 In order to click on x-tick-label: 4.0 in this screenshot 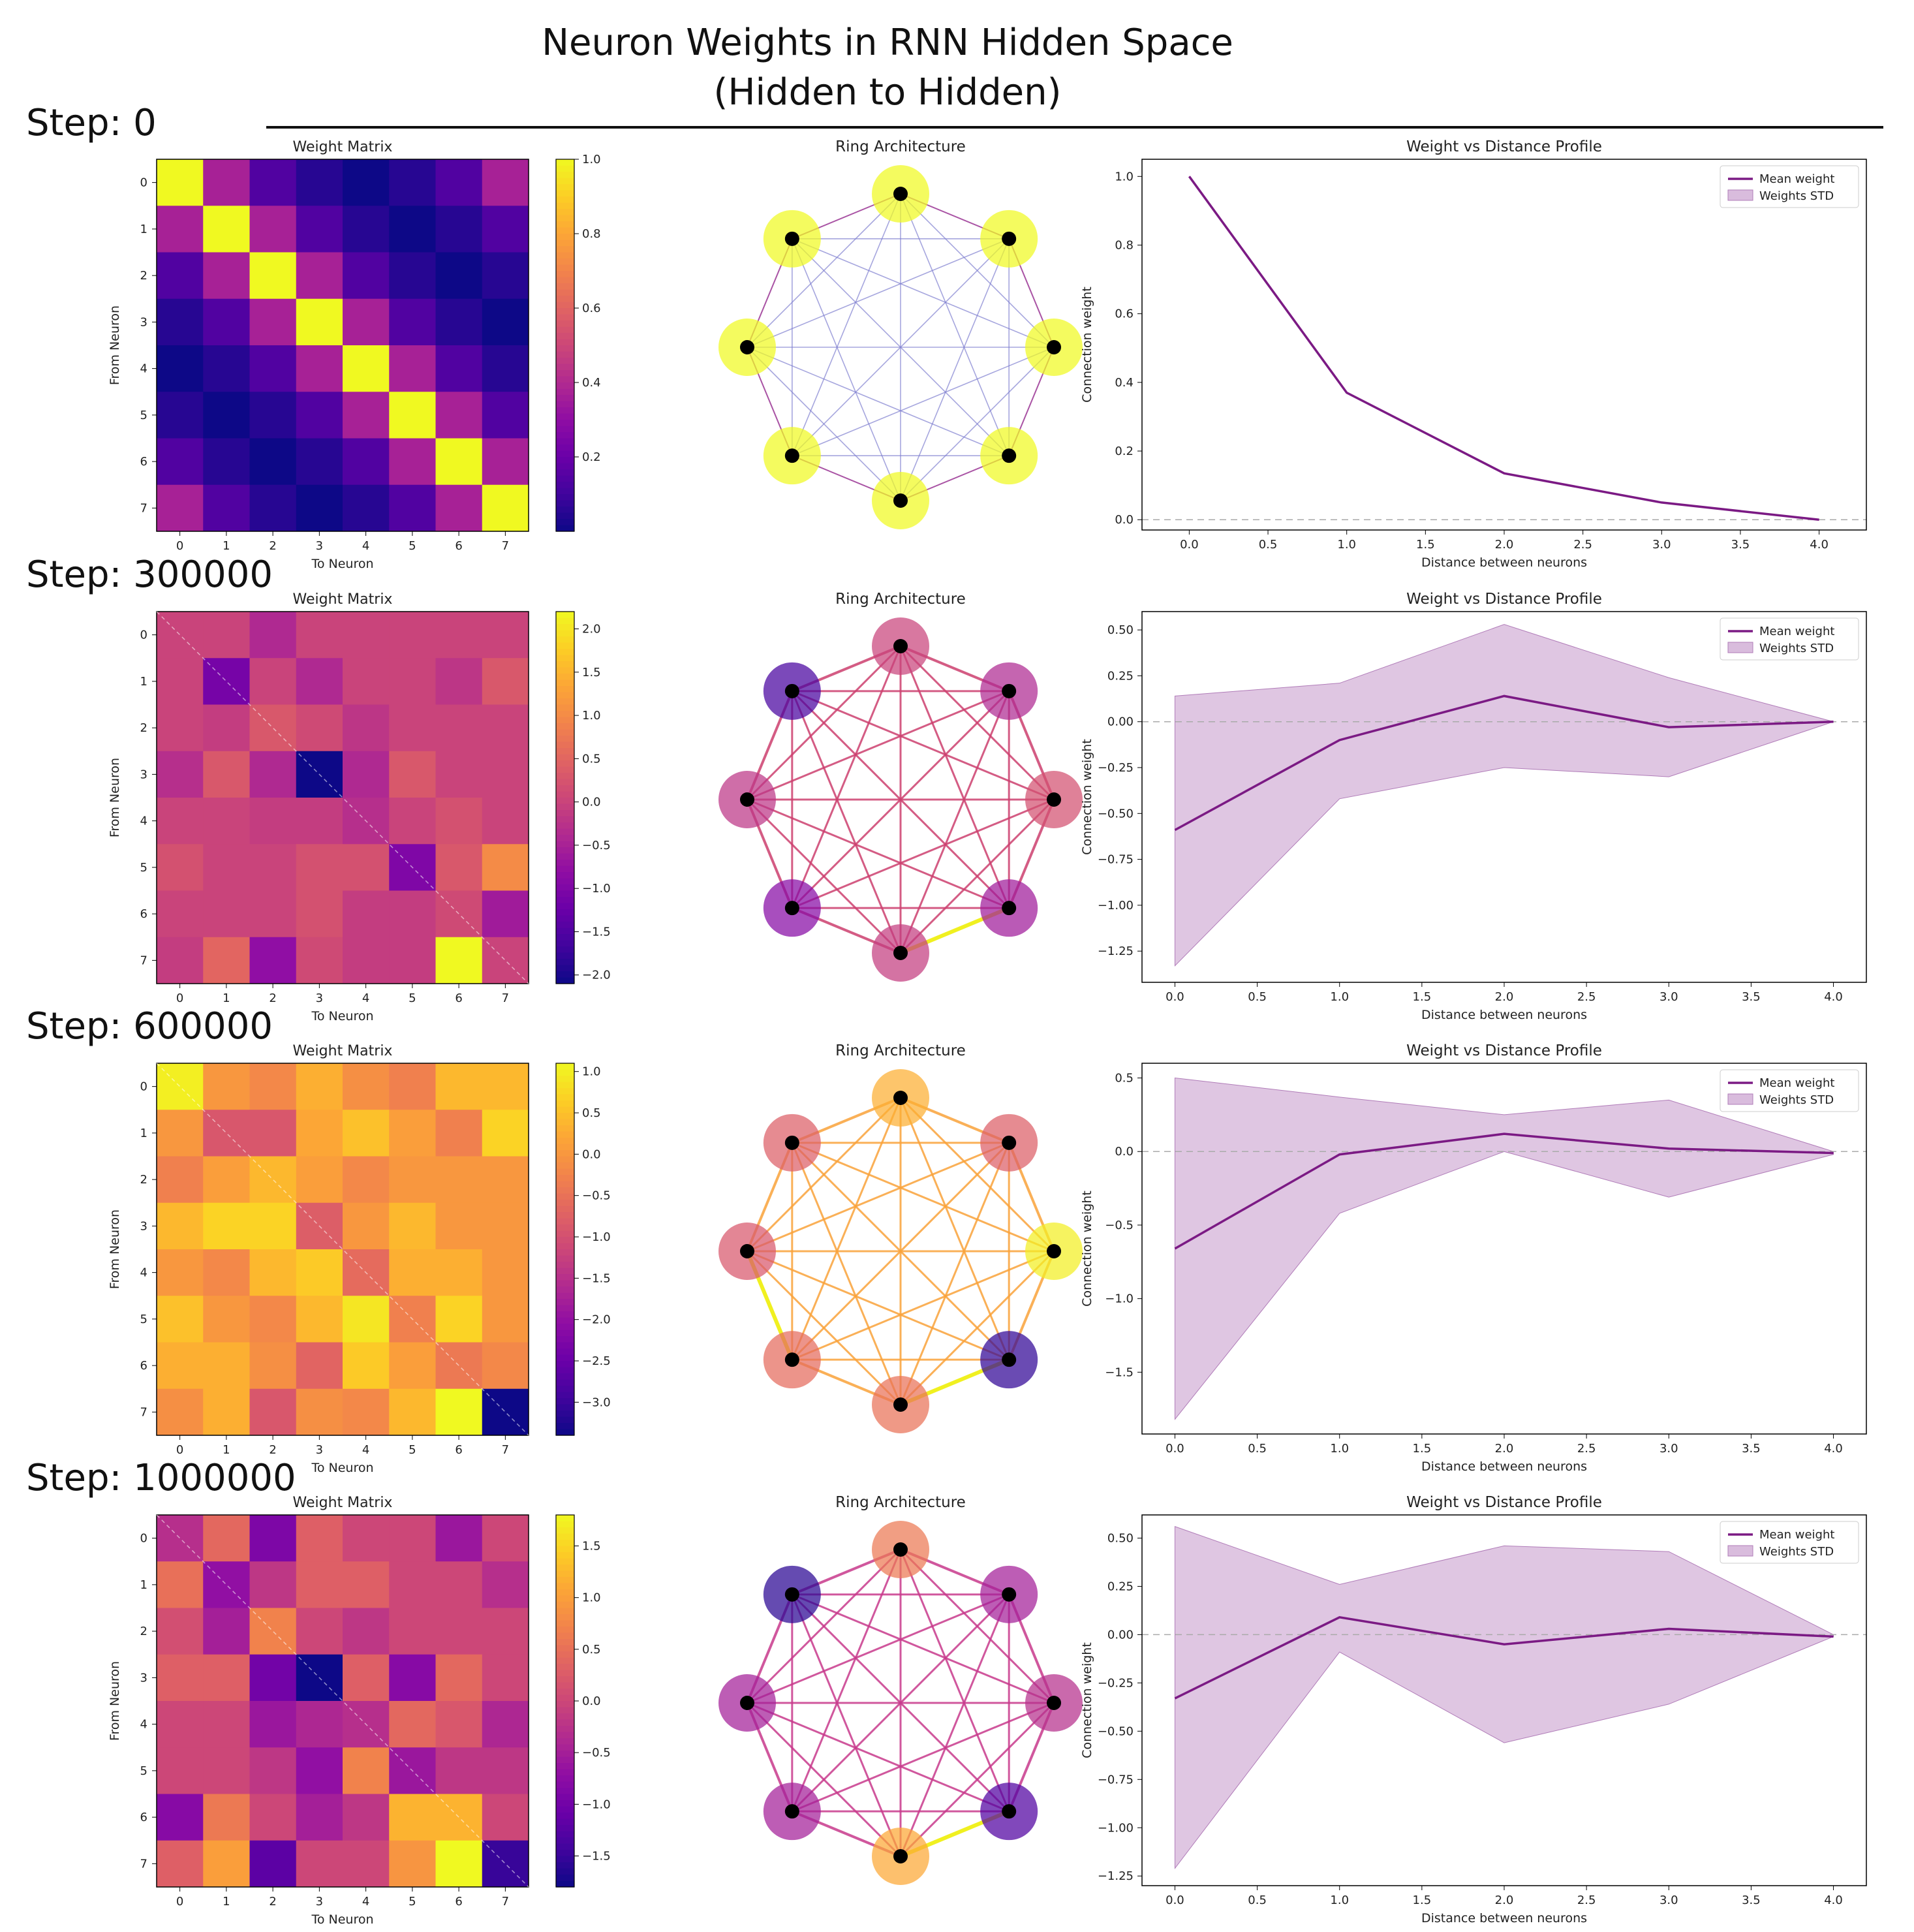, I will do `click(1833, 1449)`.